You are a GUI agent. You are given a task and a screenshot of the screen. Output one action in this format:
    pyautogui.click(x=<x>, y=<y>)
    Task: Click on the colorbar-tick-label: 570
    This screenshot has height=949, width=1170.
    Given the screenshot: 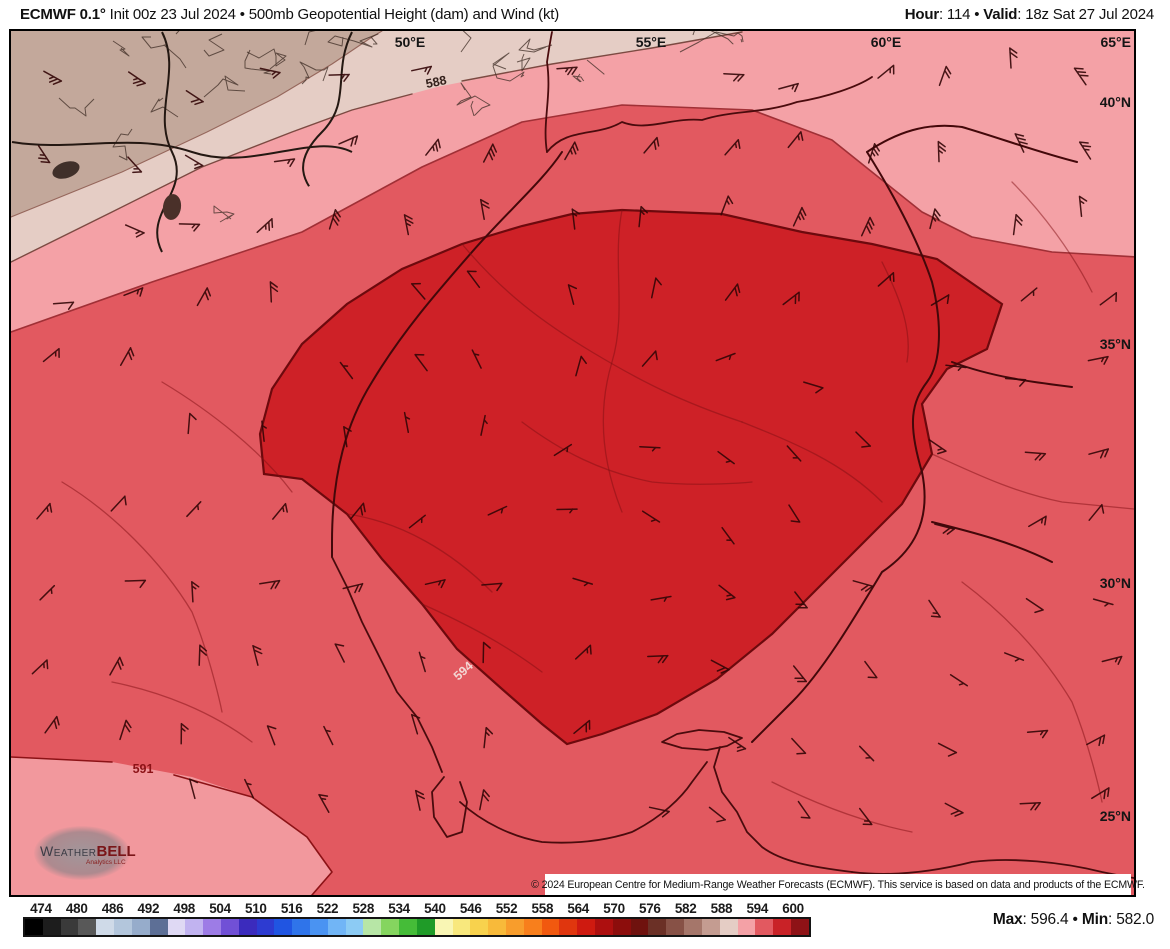 What is the action you would take?
    pyautogui.click(x=614, y=908)
    